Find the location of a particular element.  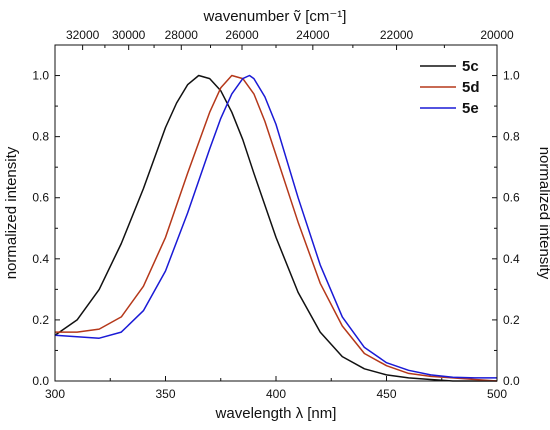

top-tick-label: 20000 is located at coordinates (497, 35).